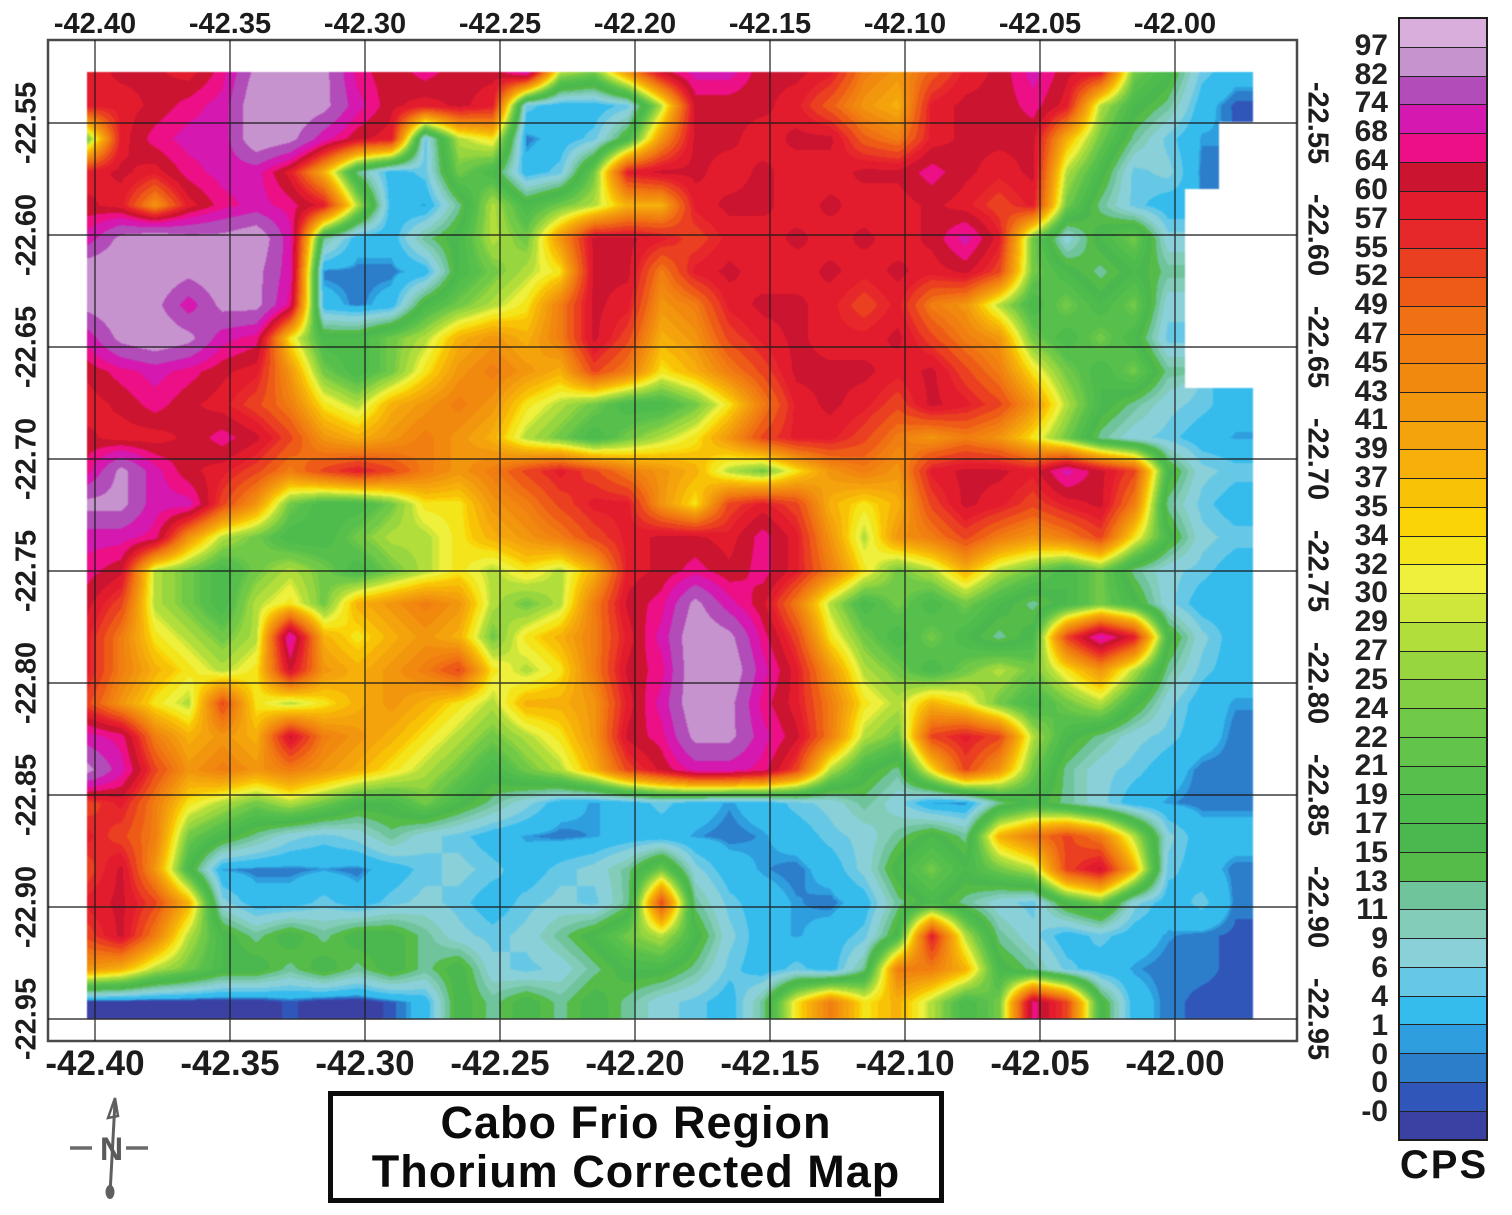  What do you see at coordinates (636, 1171) in the screenshot?
I see `title-line-2: Thorium Corrected Map` at bounding box center [636, 1171].